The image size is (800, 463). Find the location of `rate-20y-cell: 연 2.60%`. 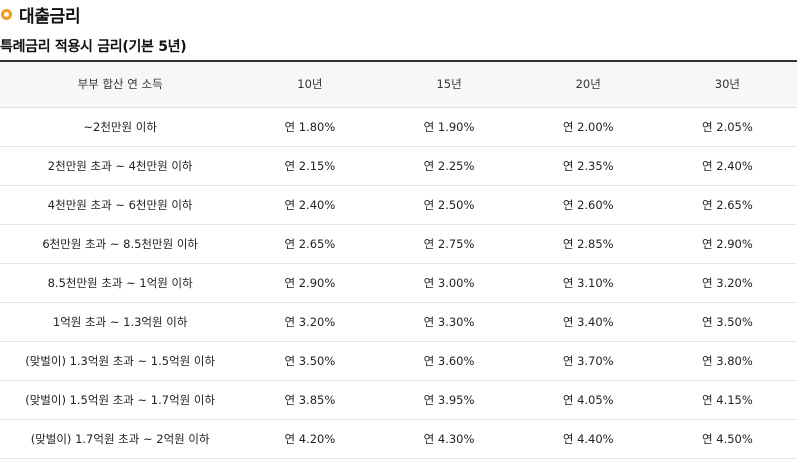

rate-20y-cell: 연 2.60% is located at coordinates (588, 205).